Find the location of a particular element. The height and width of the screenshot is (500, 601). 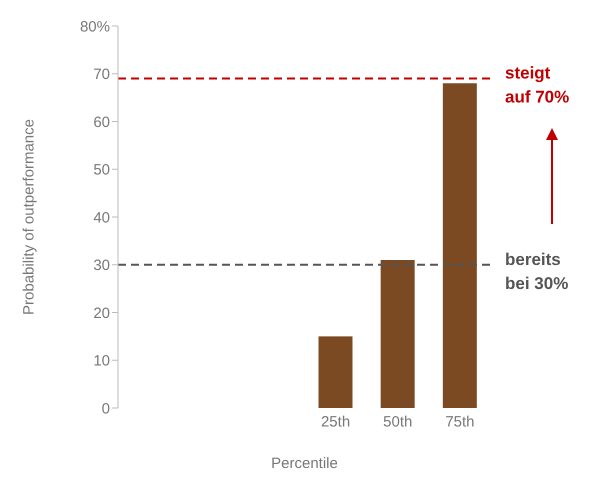

y-tick-label: 10 is located at coordinates (101, 361).